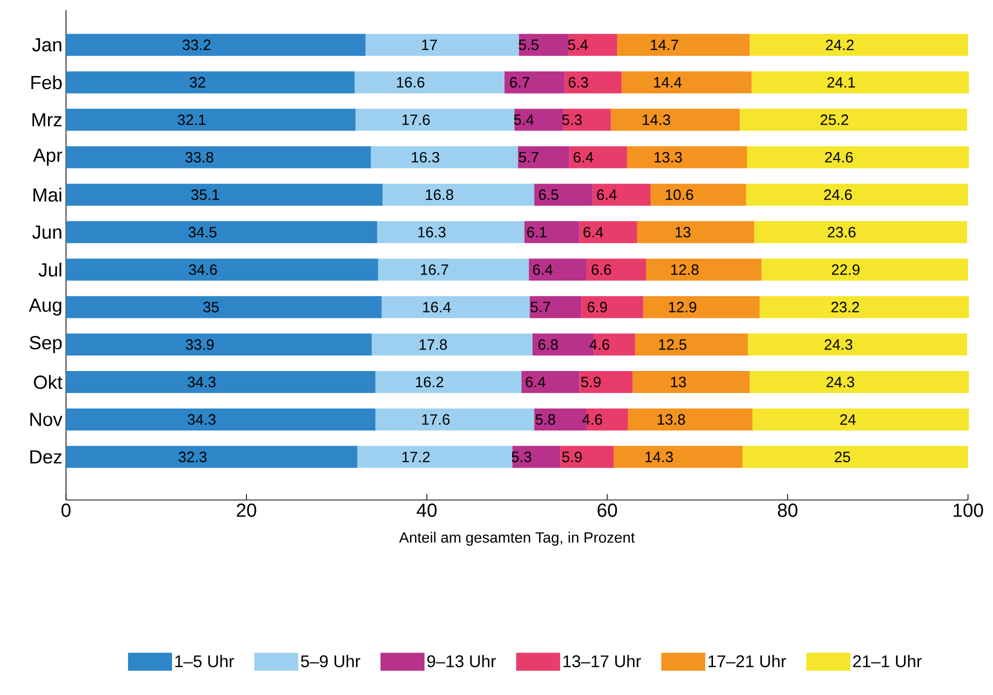  I want to click on y-tick-label: Apr, so click(47, 157).